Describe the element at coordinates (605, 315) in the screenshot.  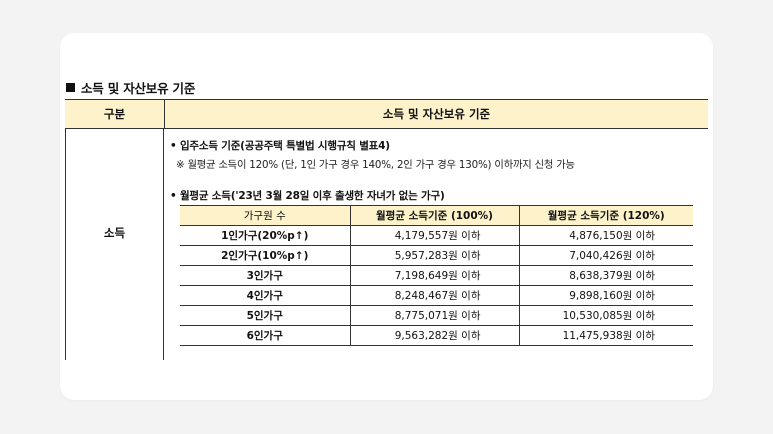
I see `income-120: 10,530,085원 이하` at that location.